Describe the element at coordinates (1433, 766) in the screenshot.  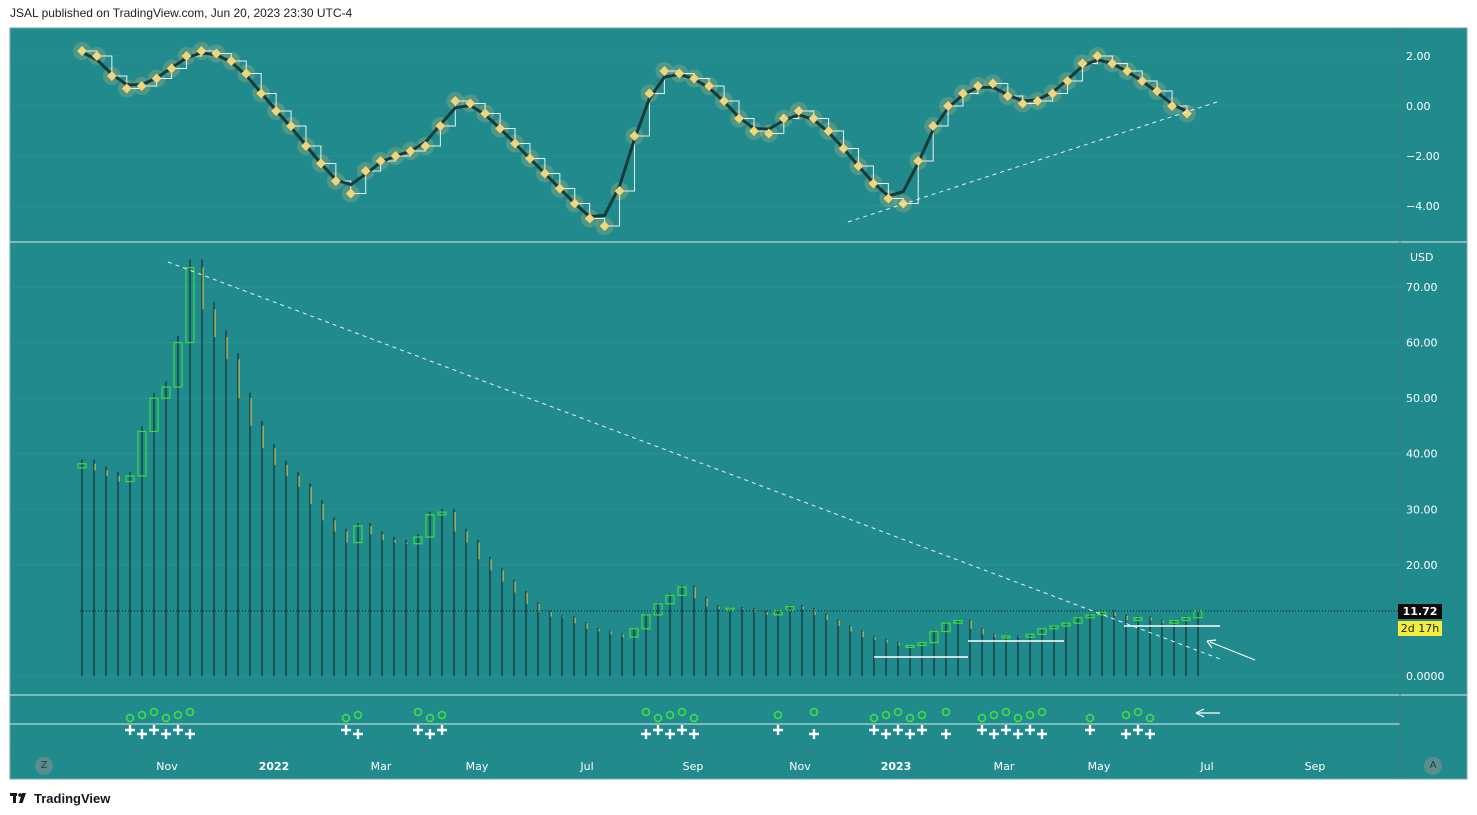
I see `auto-scale-button: A` at that location.